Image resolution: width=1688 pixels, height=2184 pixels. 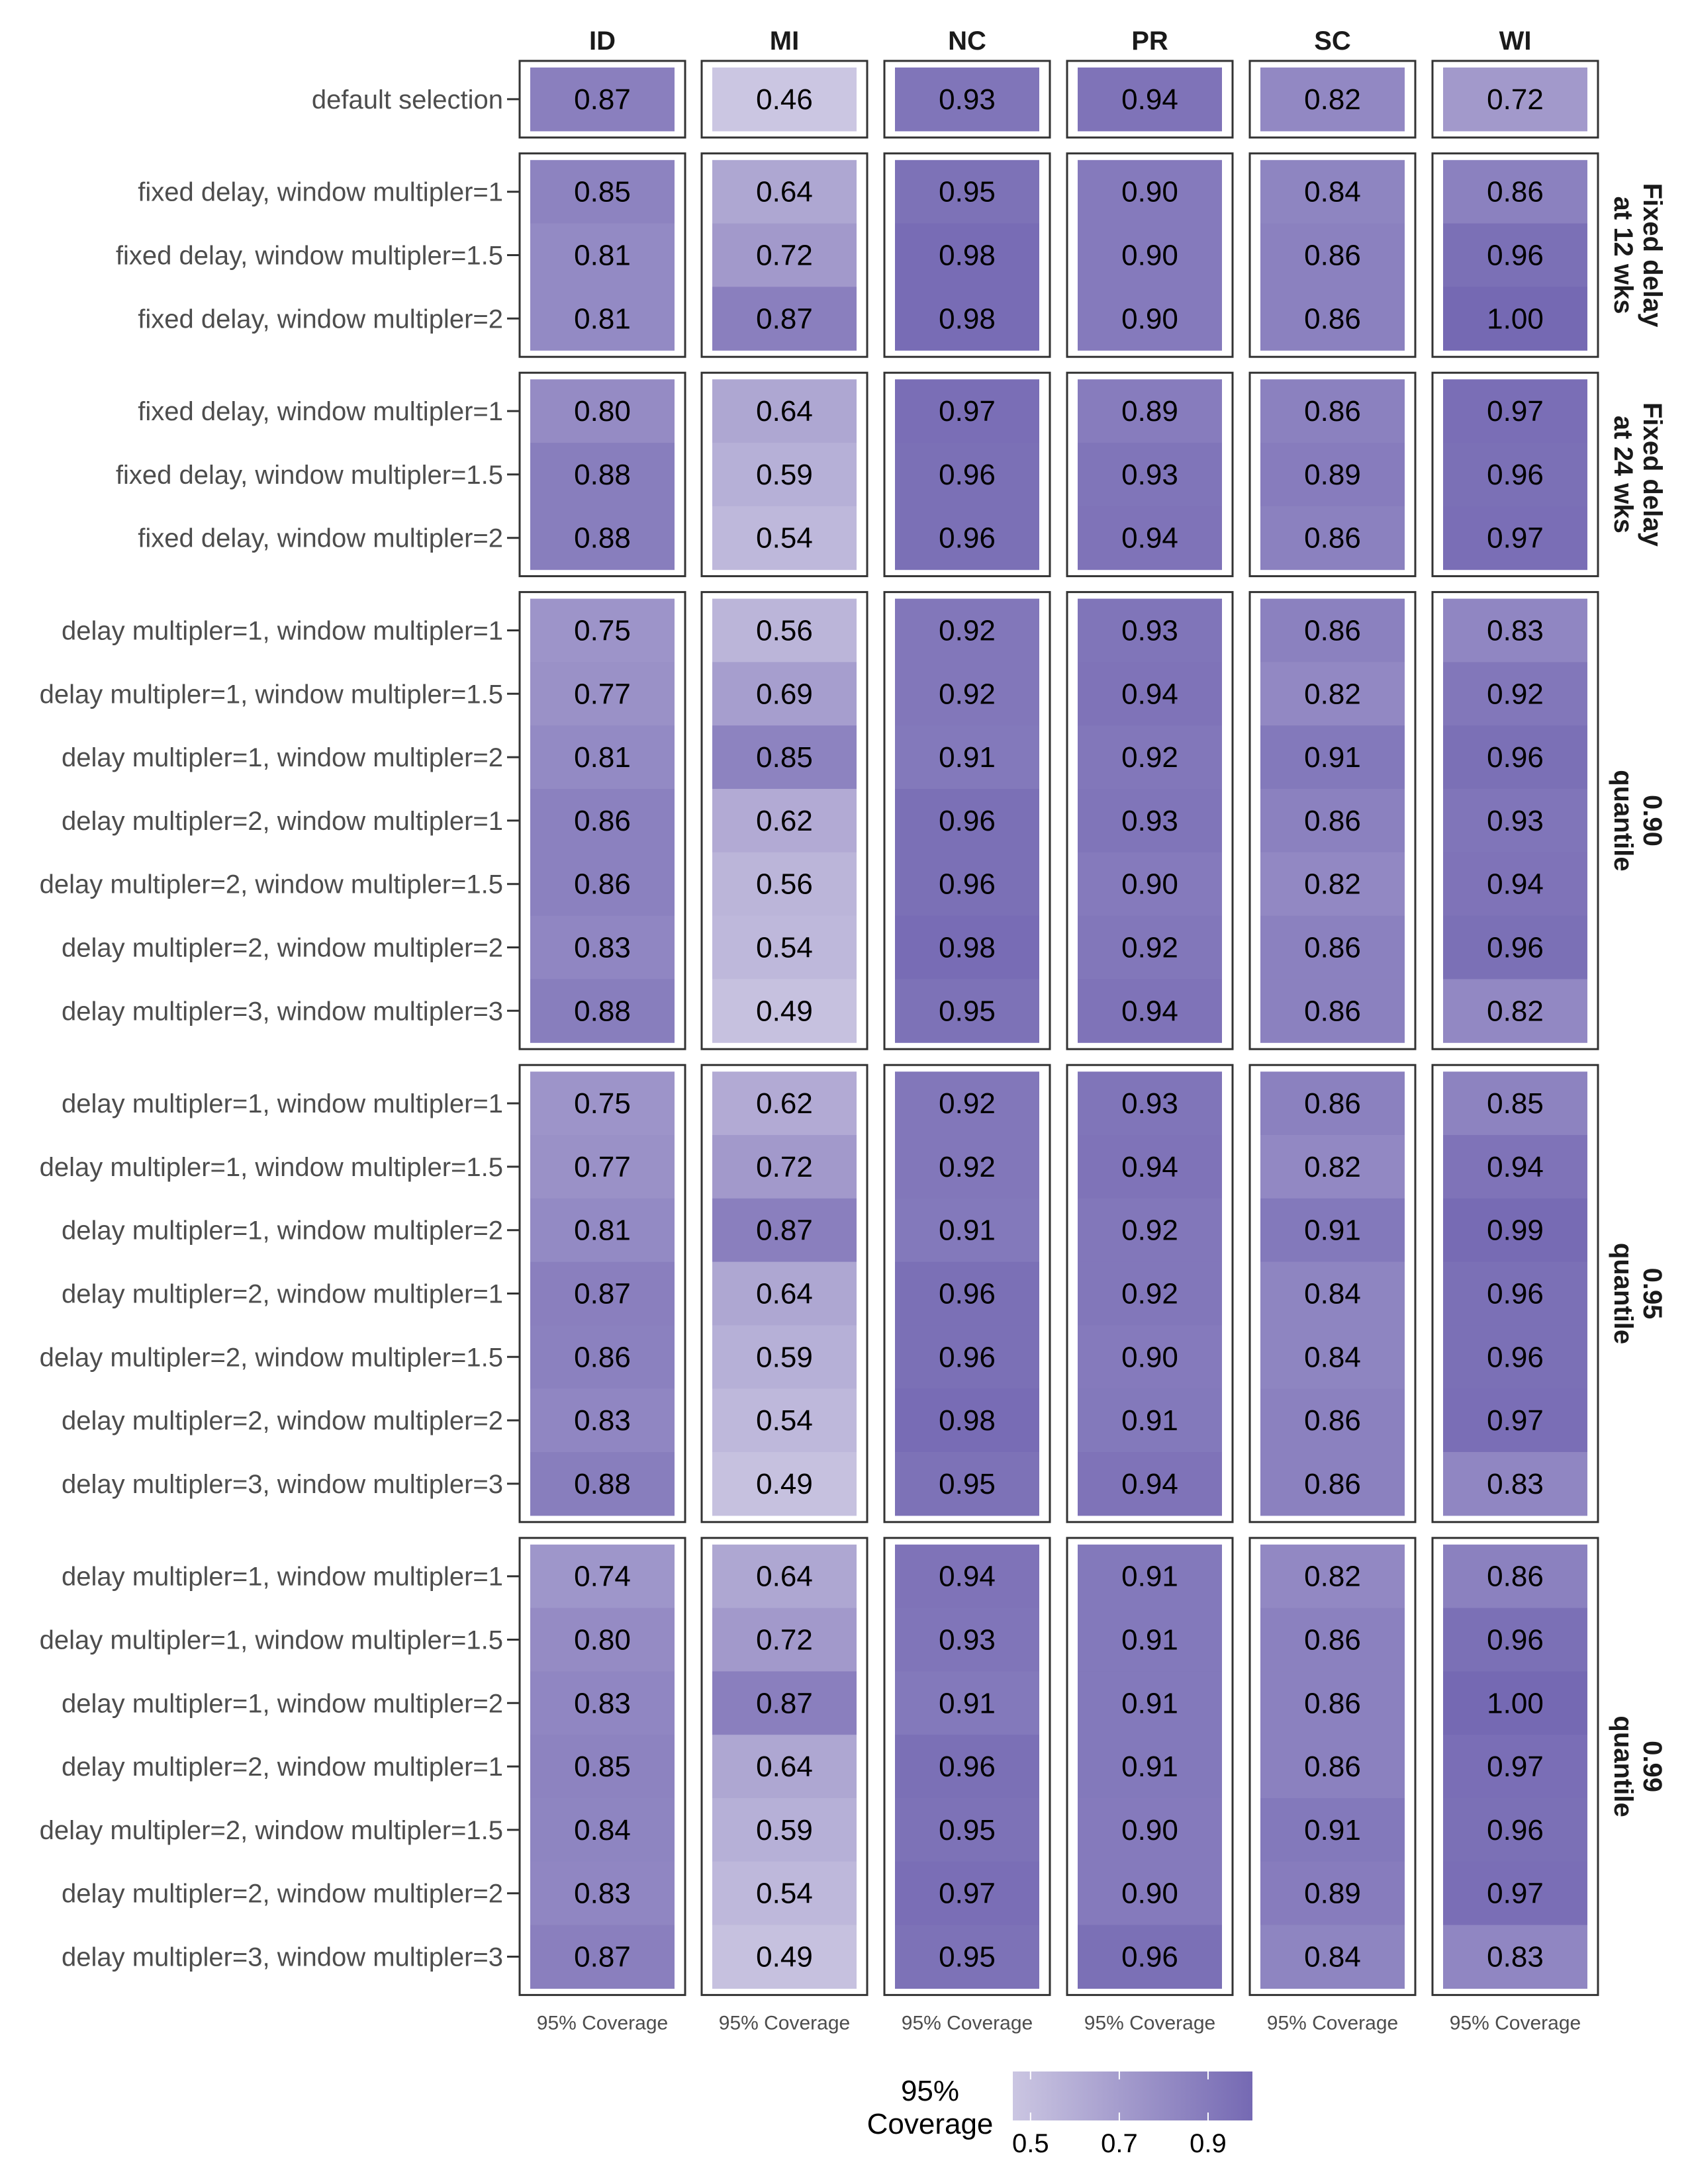 What do you see at coordinates (1515, 1420) in the screenshot?
I see `cell-value-label: 0.97` at bounding box center [1515, 1420].